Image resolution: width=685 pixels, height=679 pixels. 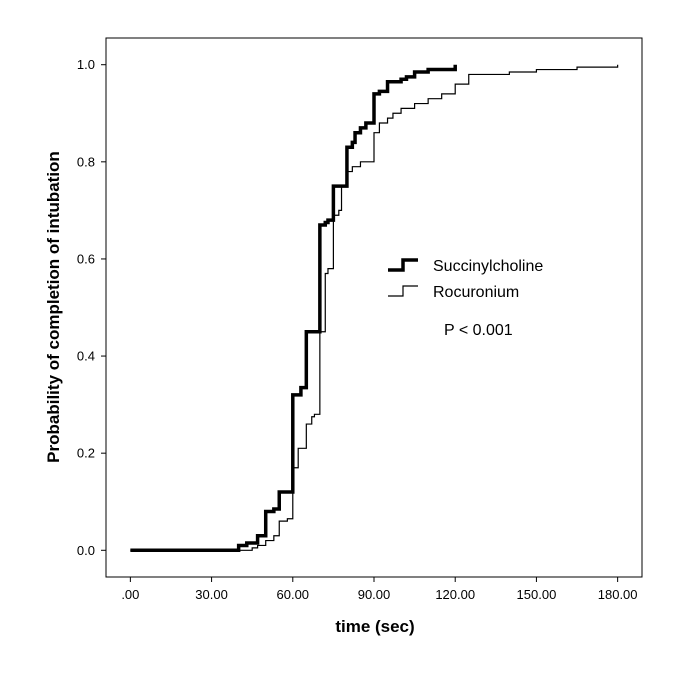 What do you see at coordinates (130, 594) in the screenshot?
I see `x-tick-label: .00` at bounding box center [130, 594].